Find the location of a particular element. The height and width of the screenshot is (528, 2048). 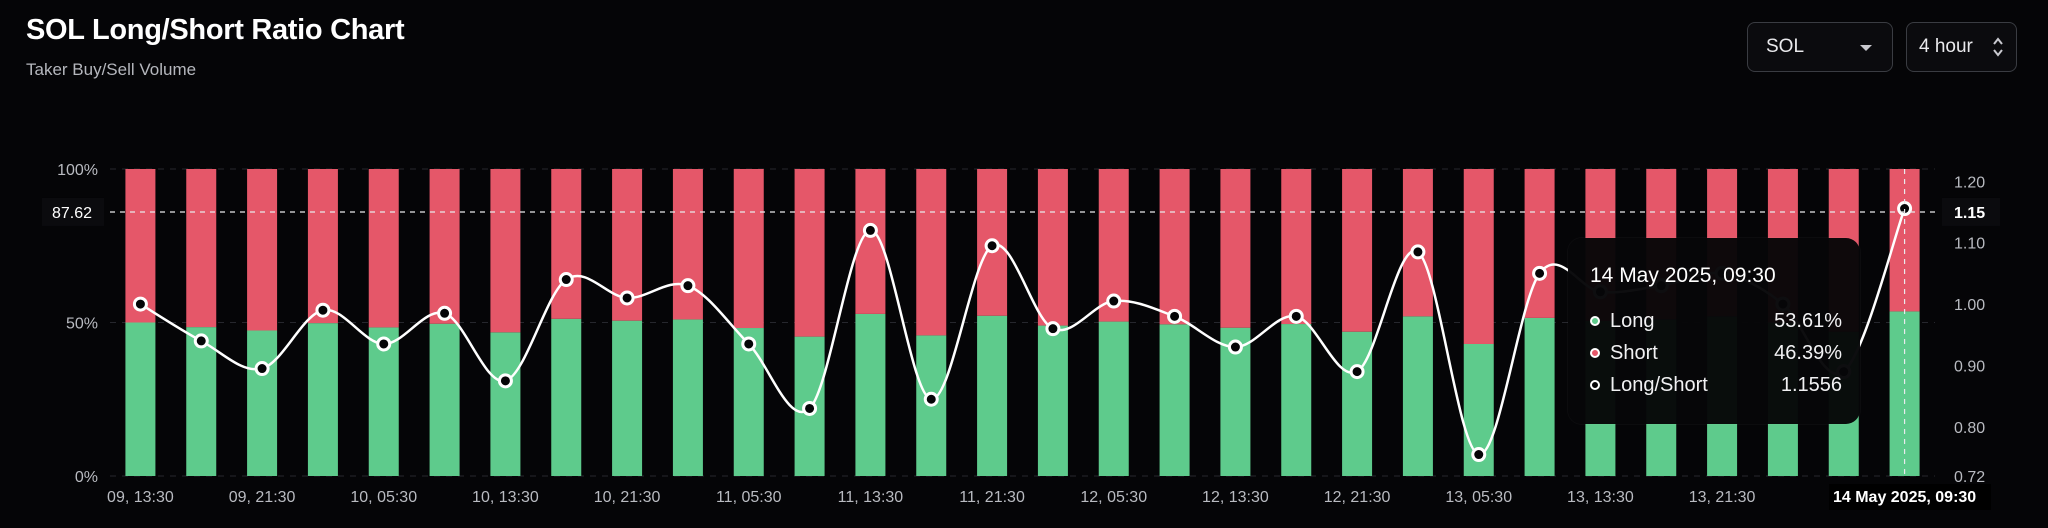

interval-select: 4 hour is located at coordinates (1961, 47).